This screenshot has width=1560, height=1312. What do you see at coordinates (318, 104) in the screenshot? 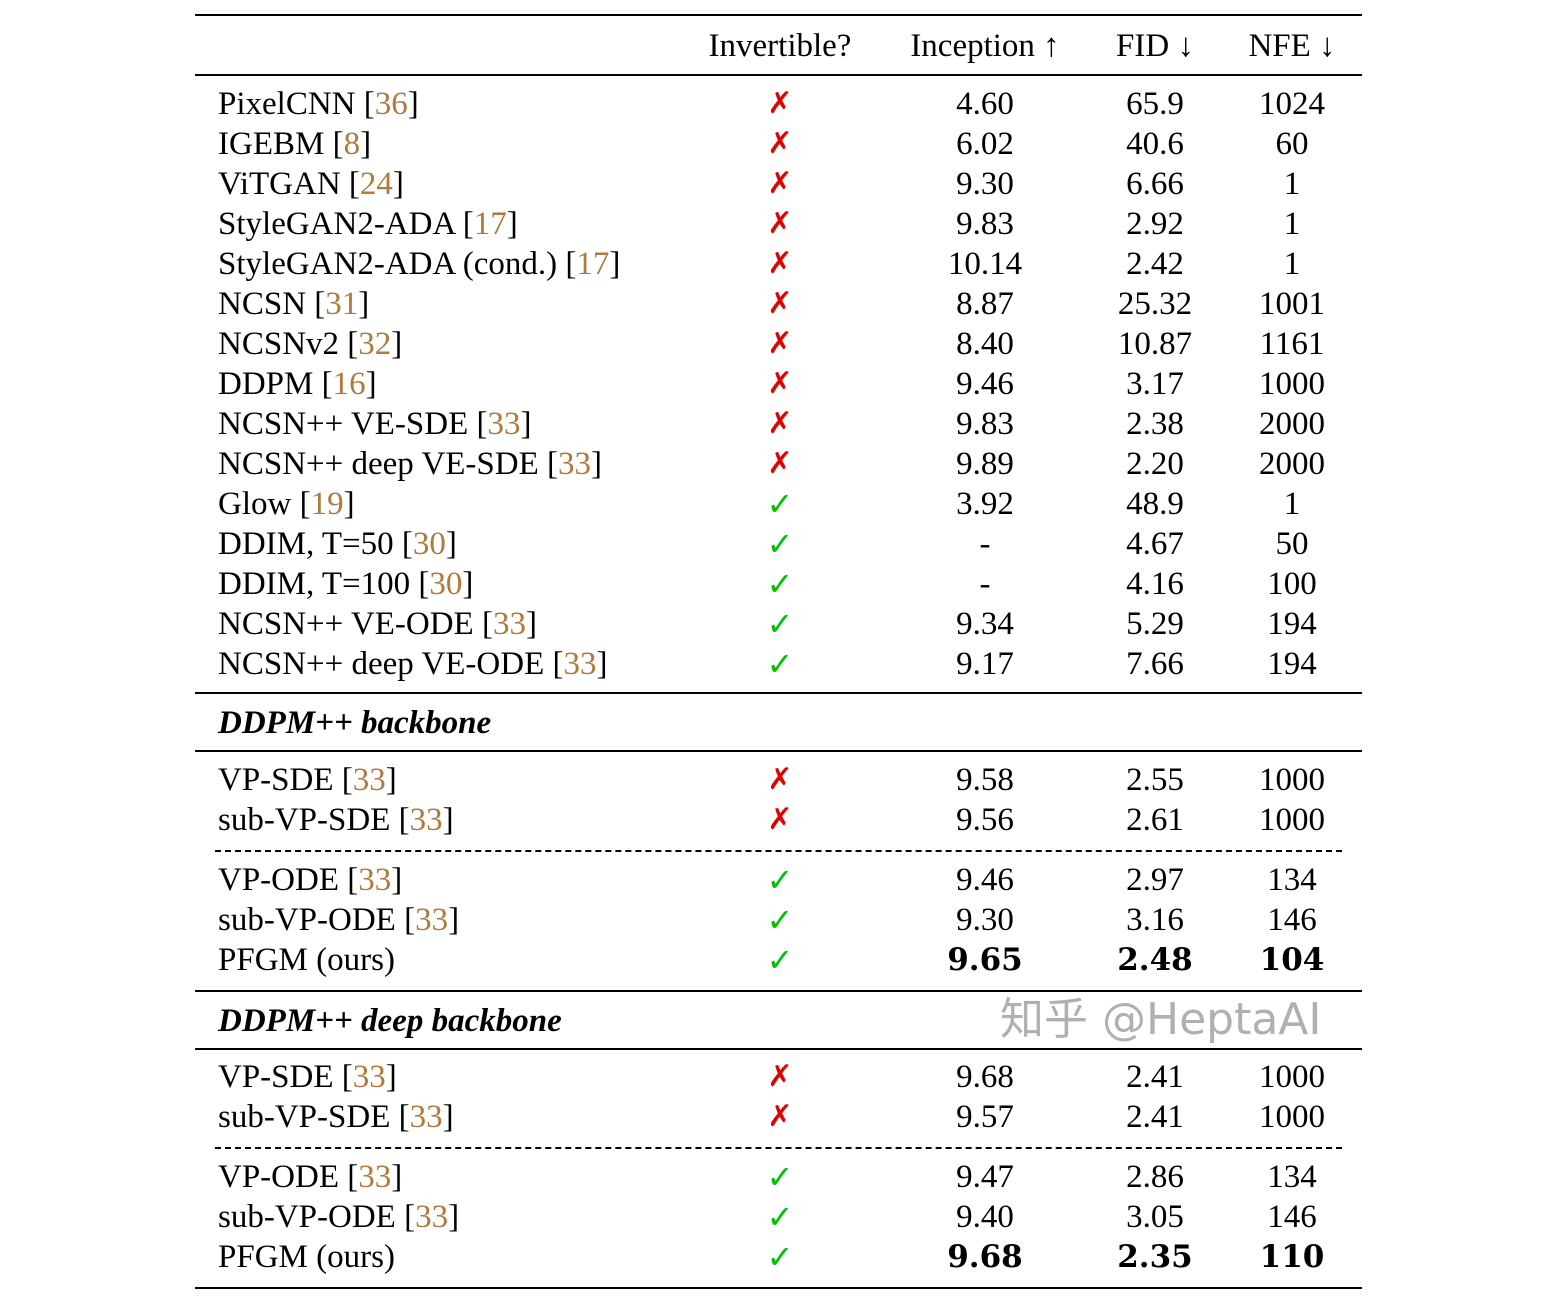
I see `method-name: PixelCNN [36]` at bounding box center [318, 104].